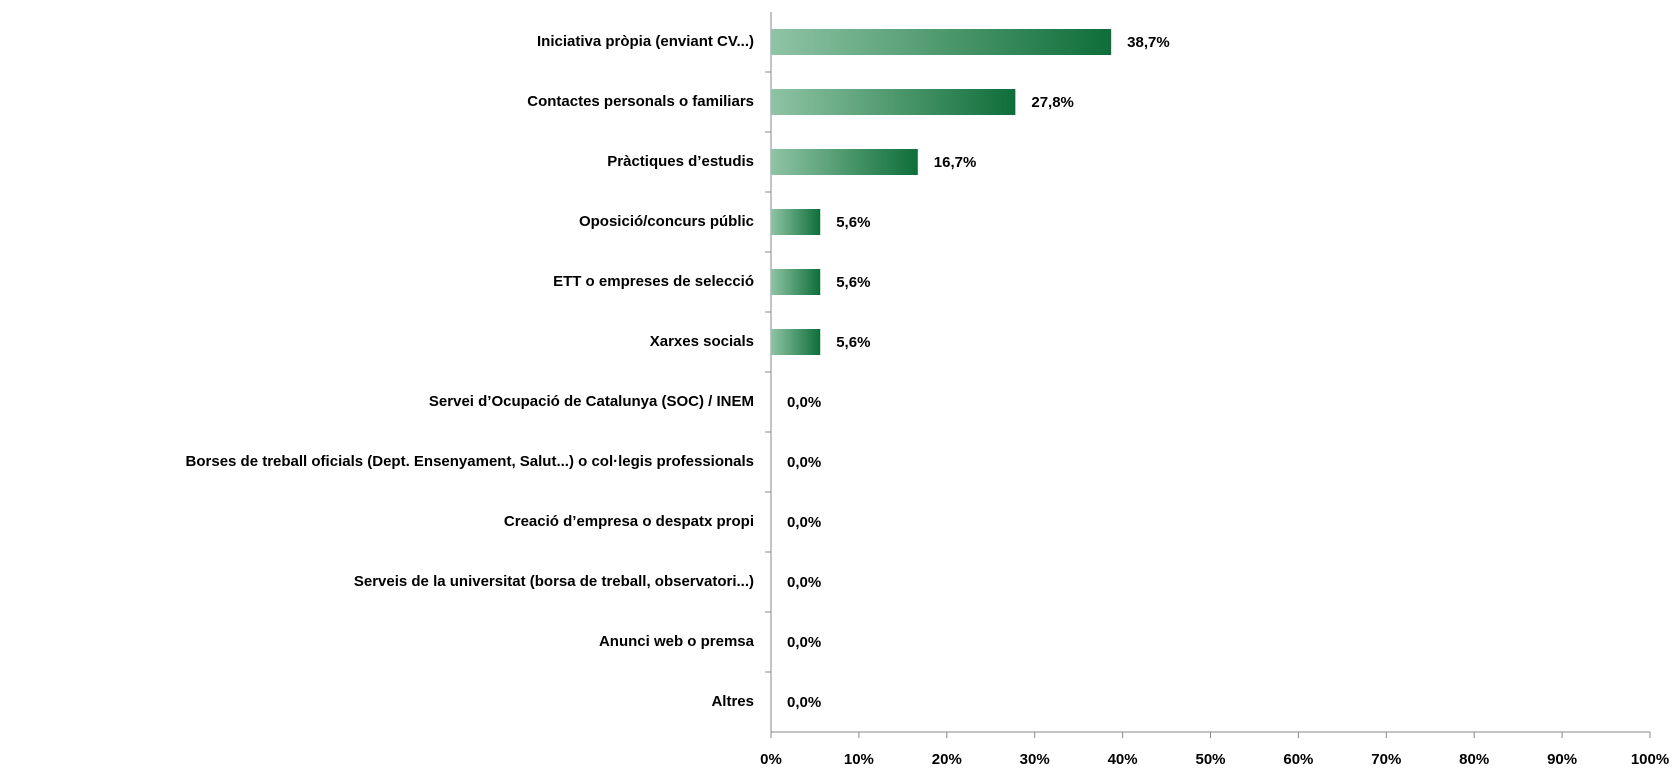  I want to click on category-label: Pràctiques d’estudis, so click(680, 161).